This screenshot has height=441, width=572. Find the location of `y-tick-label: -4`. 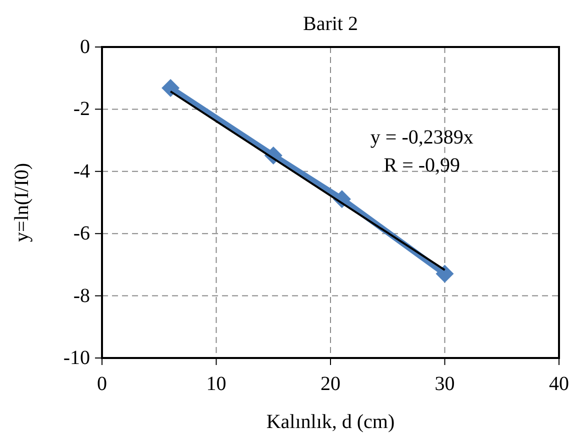

y-tick-label: -4 is located at coordinates (81, 171).